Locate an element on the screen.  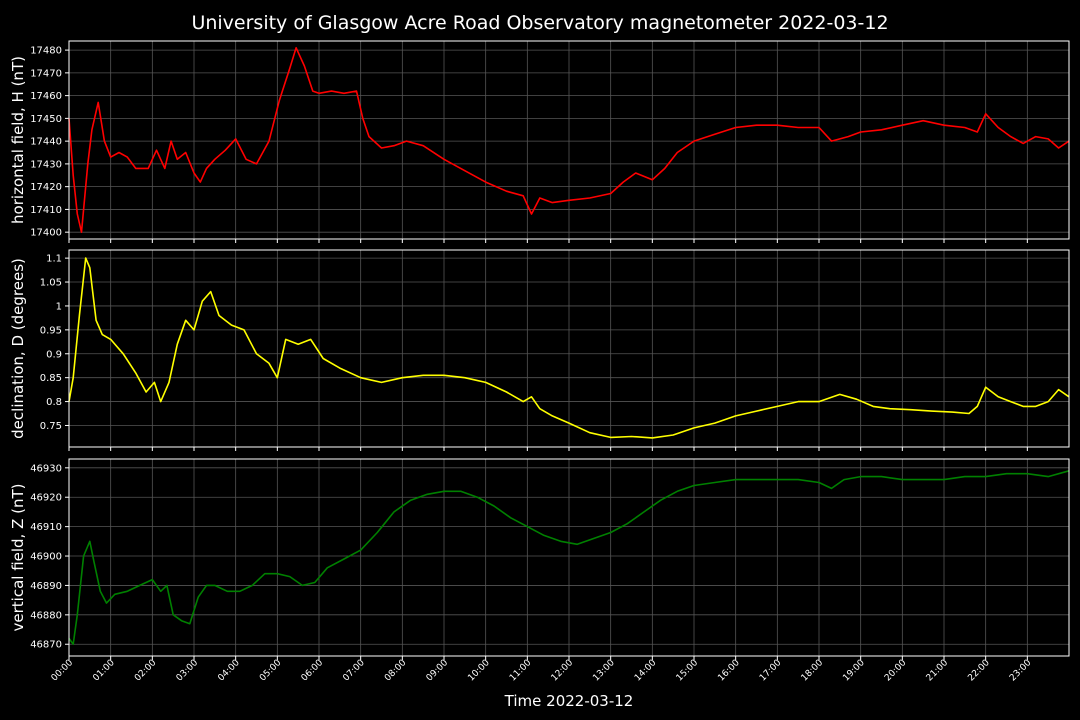
y-axis-label-2: declination, D (degrees) is located at coordinates (18, 348).